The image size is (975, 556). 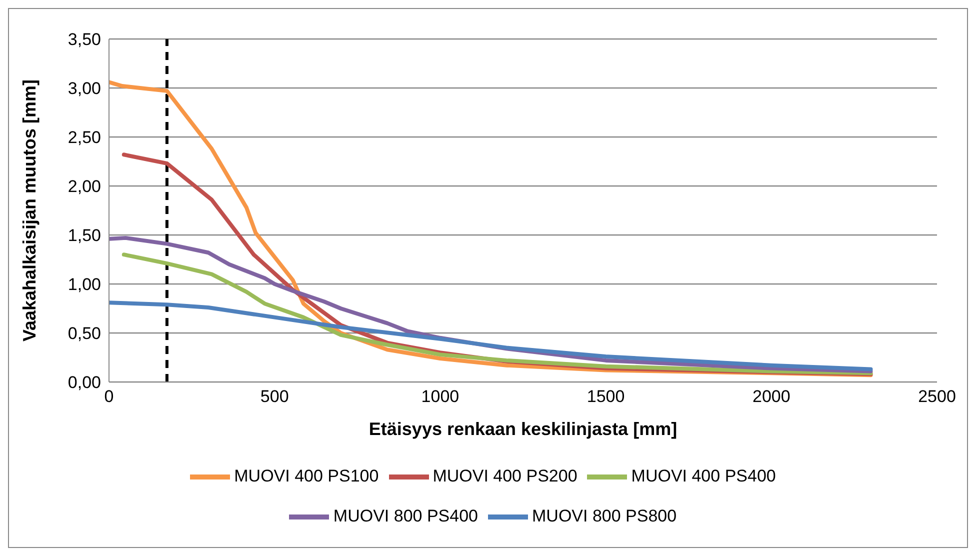 What do you see at coordinates (84, 88) in the screenshot?
I see `y-tick-label: 3,00` at bounding box center [84, 88].